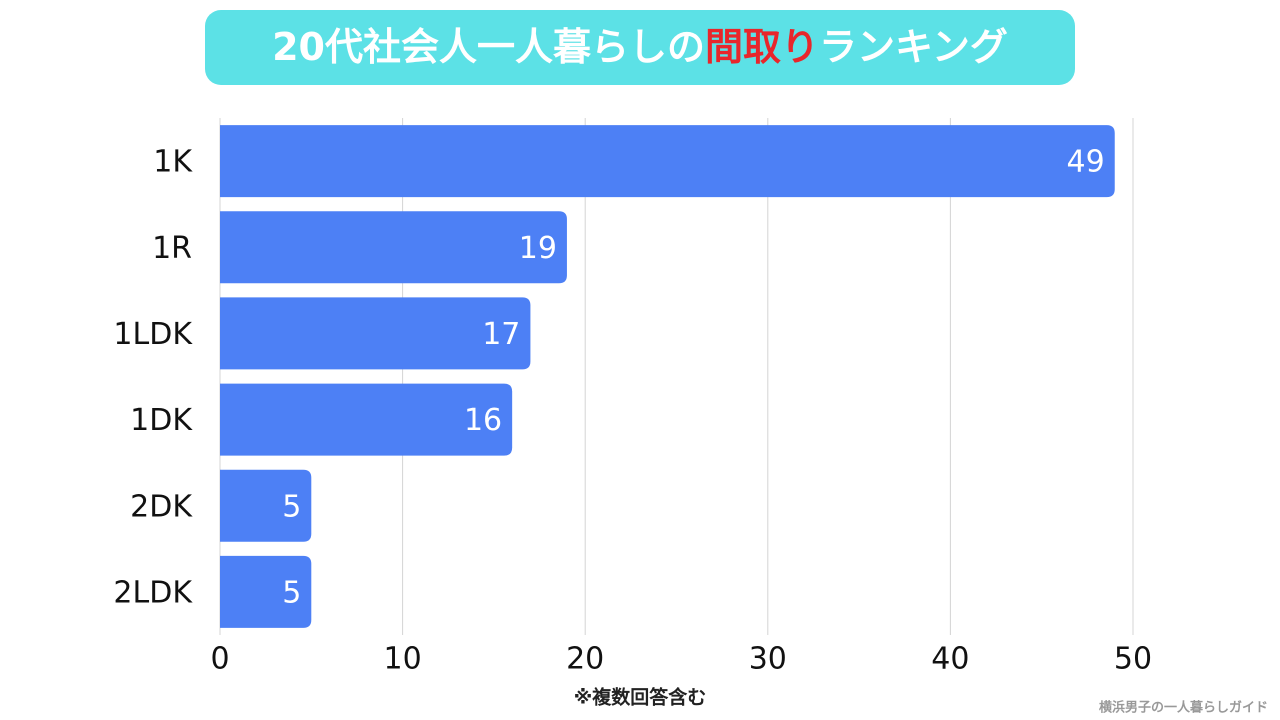 The image size is (1280, 720). I want to click on x-tick-label: 10, so click(403, 659).